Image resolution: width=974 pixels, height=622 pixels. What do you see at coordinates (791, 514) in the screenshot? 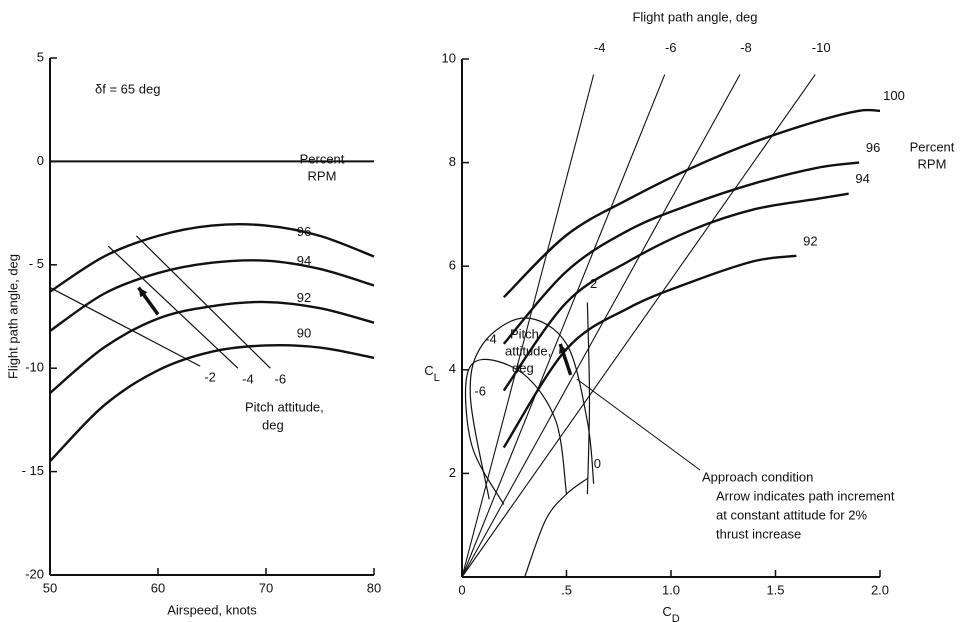
I see `annotation: at constant attitude for 2%` at bounding box center [791, 514].